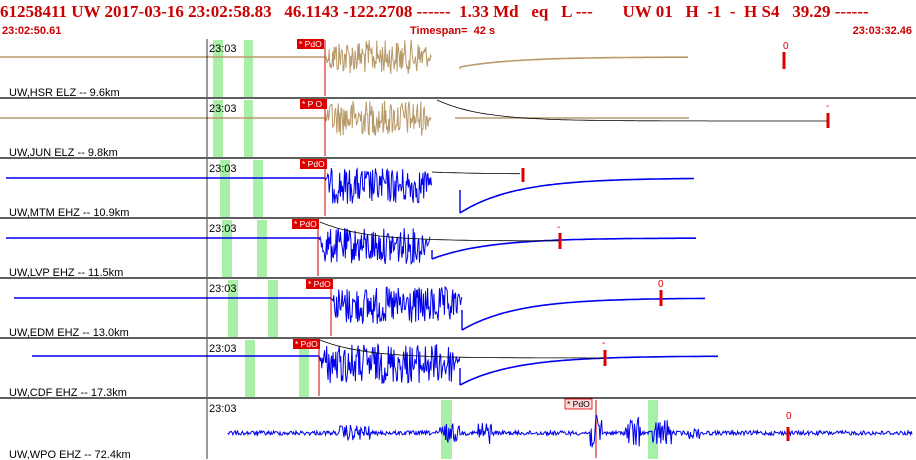 The height and width of the screenshot is (460, 916). I want to click on channel-label: UW,LVP EHZ -- 11.5km, so click(66, 273).